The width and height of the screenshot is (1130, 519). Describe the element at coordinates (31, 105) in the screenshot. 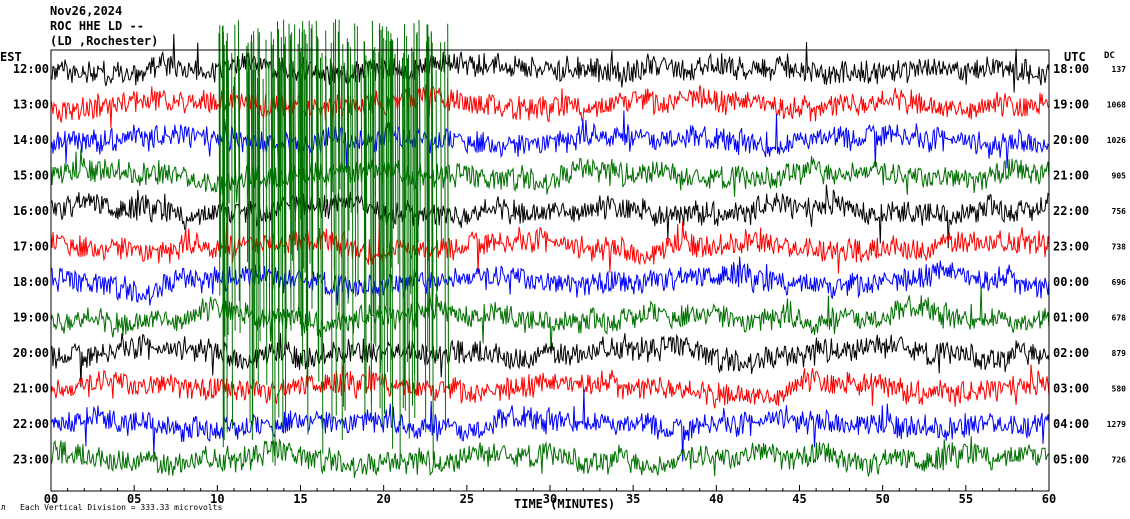

I see `est-hour-label: 13:00` at that location.